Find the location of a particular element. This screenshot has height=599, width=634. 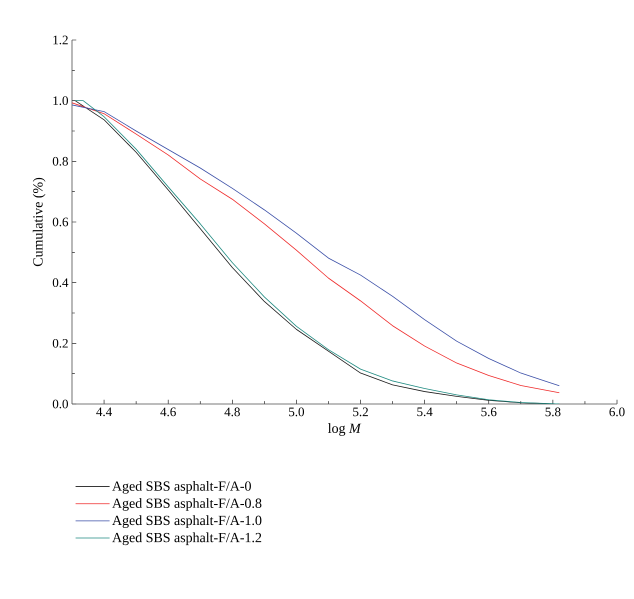

y-tick-label: 0.0 is located at coordinates (60, 404).